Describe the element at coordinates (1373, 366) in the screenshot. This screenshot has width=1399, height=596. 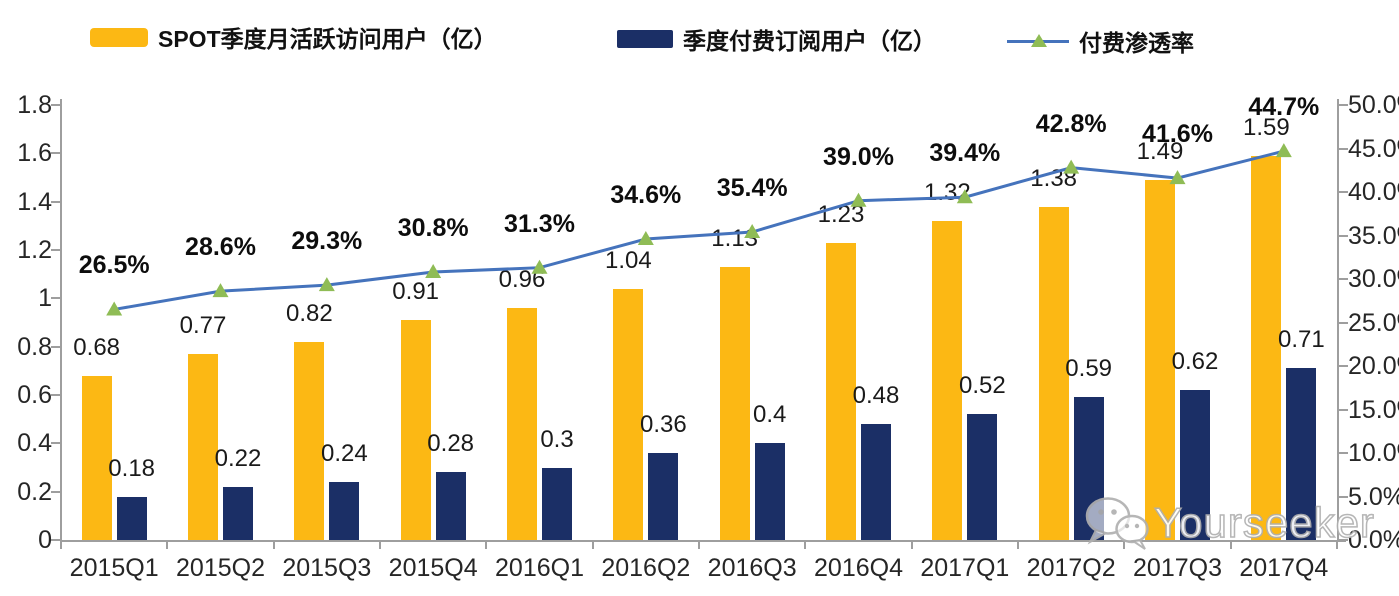
I see `right-axis-tick-label: 20.0%` at that location.